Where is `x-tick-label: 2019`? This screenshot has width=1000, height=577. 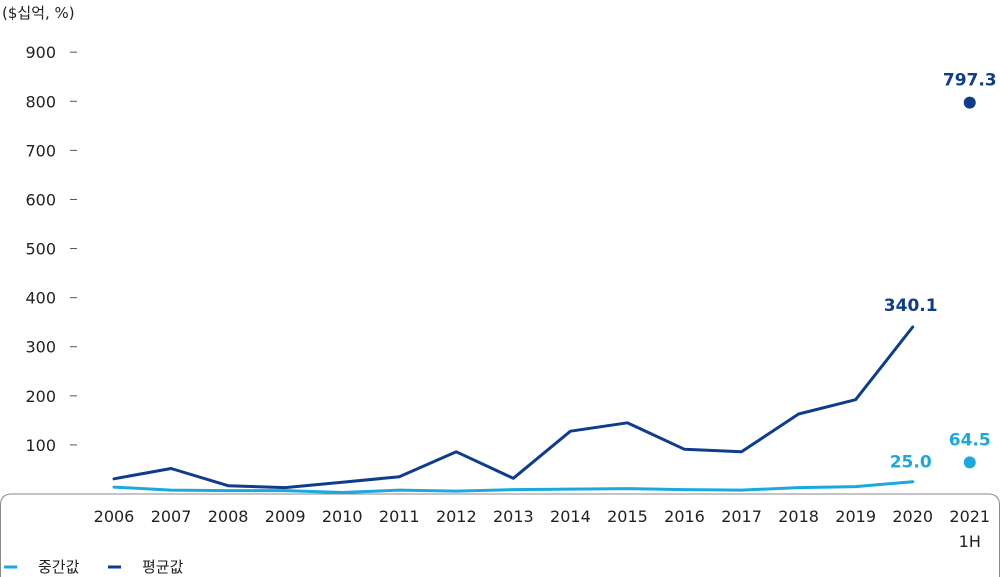 x-tick-label: 2019 is located at coordinates (855, 516).